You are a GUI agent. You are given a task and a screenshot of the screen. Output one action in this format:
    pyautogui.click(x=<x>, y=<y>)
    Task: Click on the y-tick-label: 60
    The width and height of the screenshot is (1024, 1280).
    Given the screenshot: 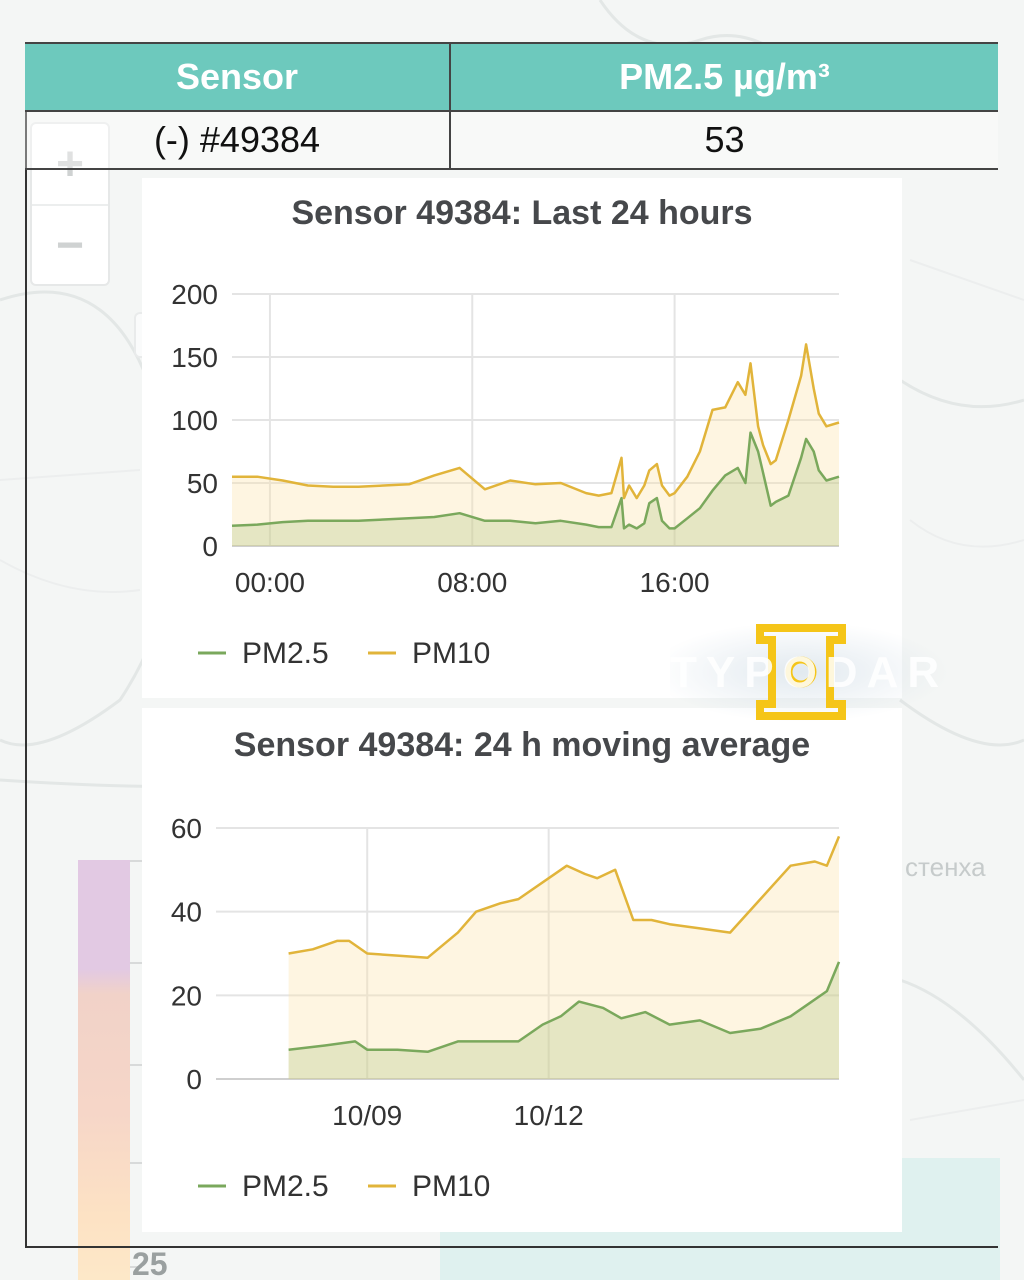 What is the action you would take?
    pyautogui.click(x=186, y=828)
    